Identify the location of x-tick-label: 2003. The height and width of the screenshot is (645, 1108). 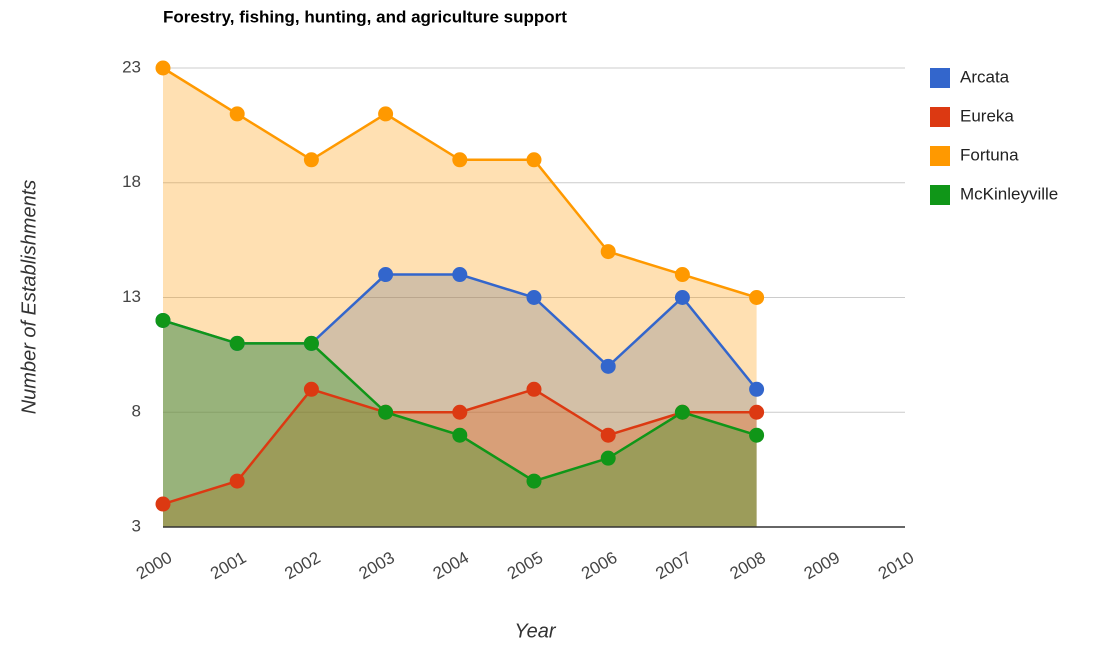
(377, 565).